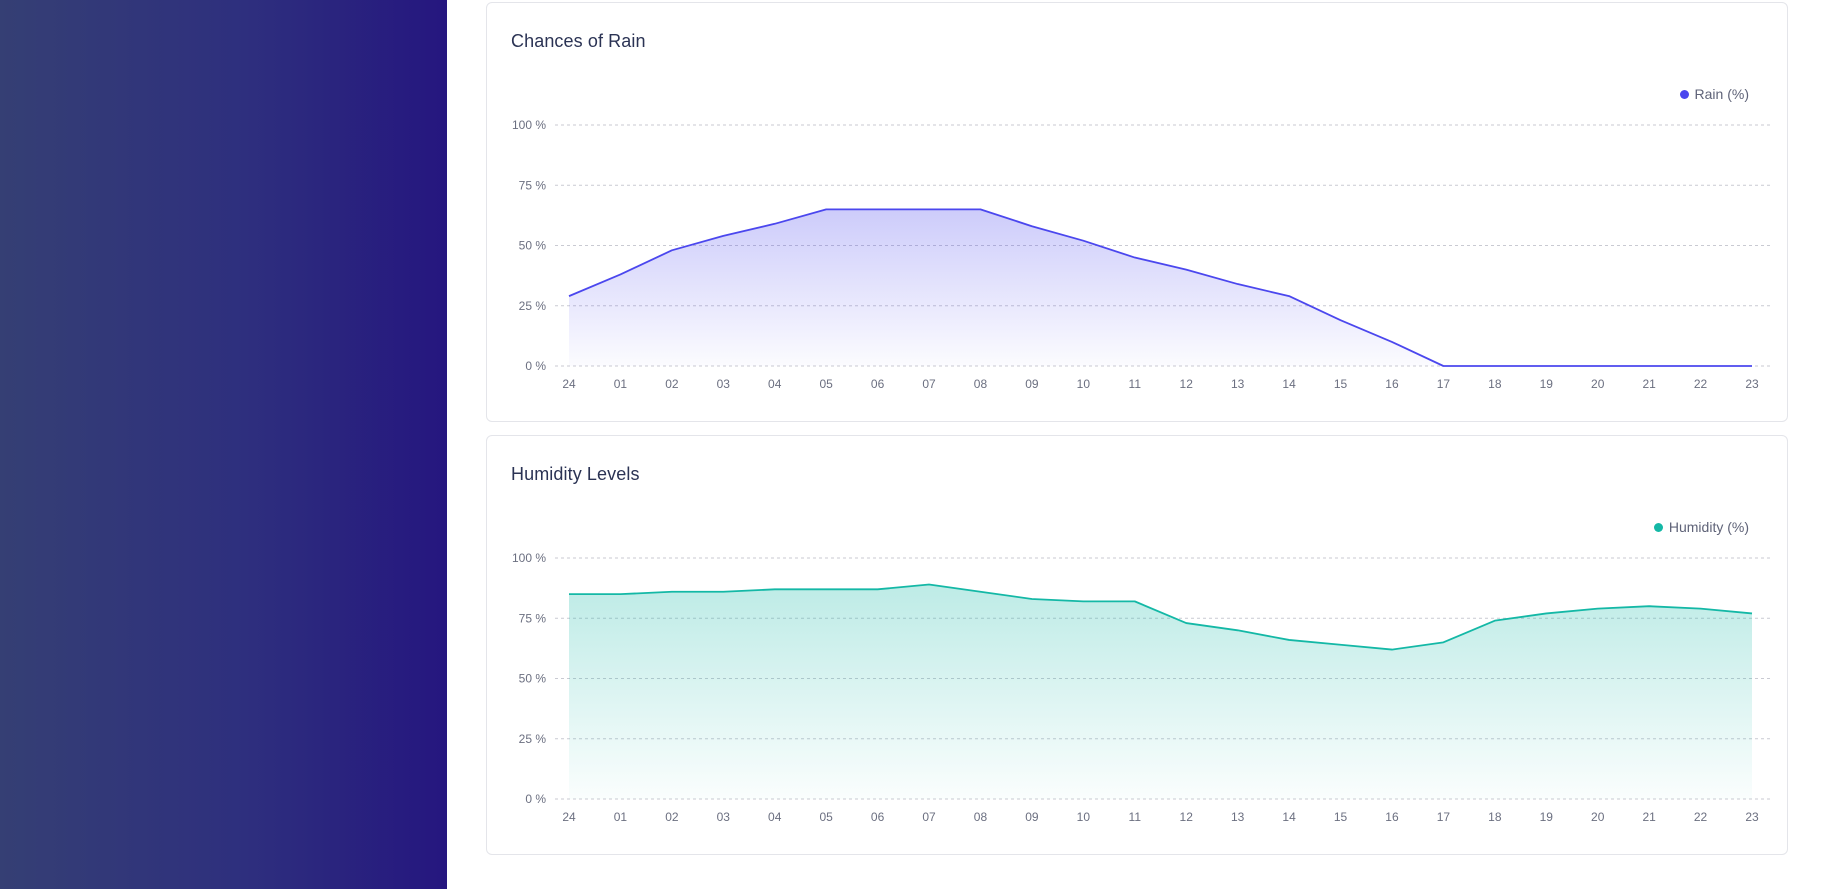 This screenshot has width=1827, height=889. Describe the element at coordinates (1084, 817) in the screenshot. I see `humidity-x-tick-label: 10` at that location.